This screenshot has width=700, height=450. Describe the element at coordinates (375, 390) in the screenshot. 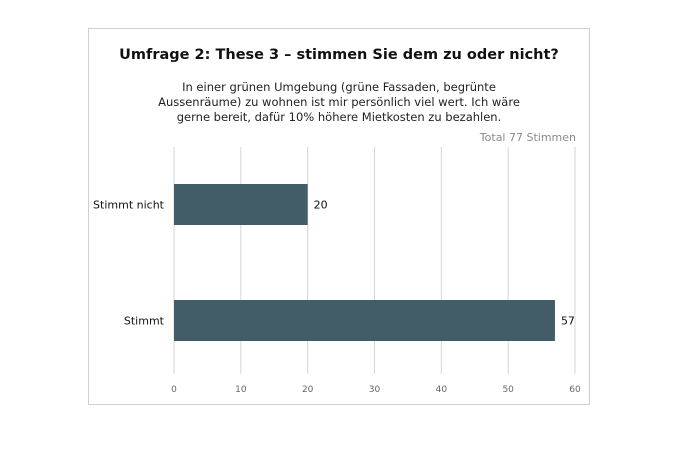

I see `x-tick-label: 30` at that location.